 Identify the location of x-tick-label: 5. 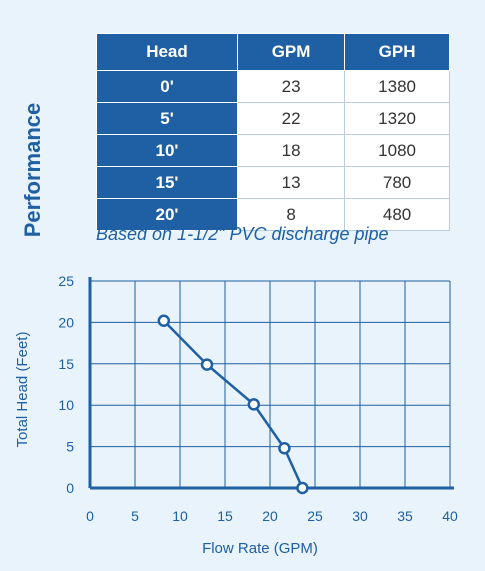
(135, 516).